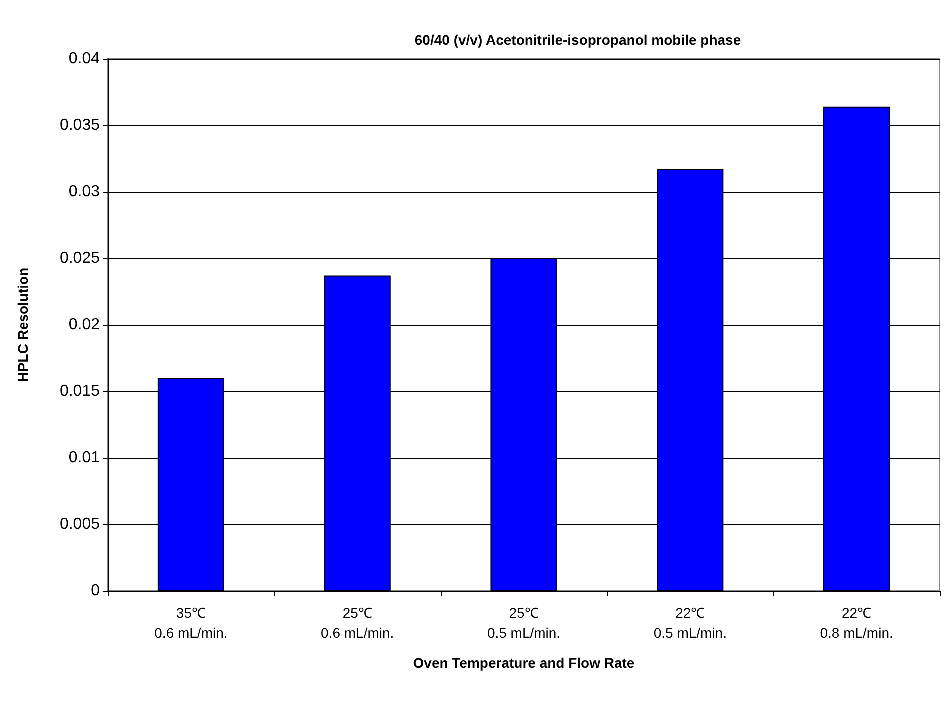  I want to click on y-tick-label: 0.035, so click(80, 125).